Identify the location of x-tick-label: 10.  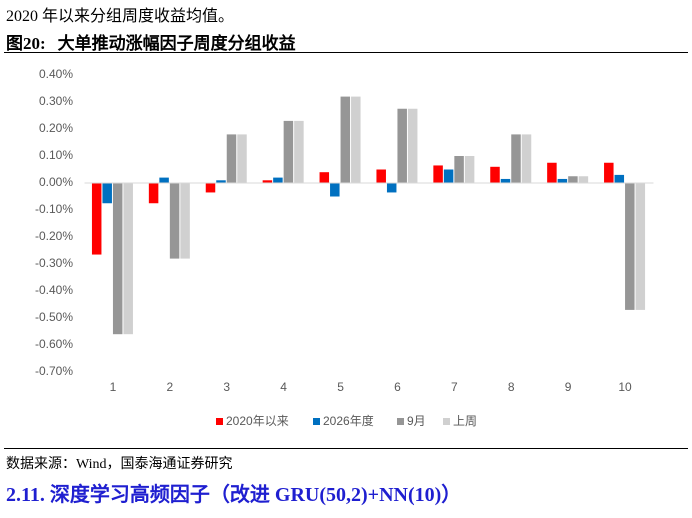
(625, 387).